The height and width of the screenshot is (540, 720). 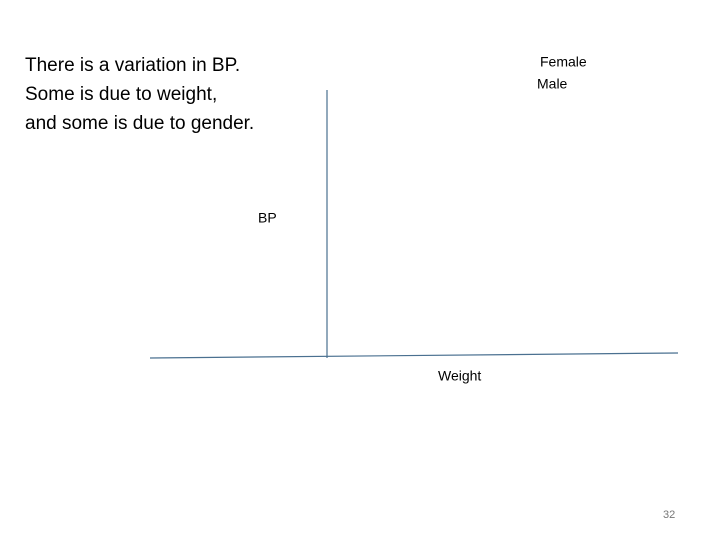 What do you see at coordinates (430, 229) in the screenshot?
I see `female-points` at bounding box center [430, 229].